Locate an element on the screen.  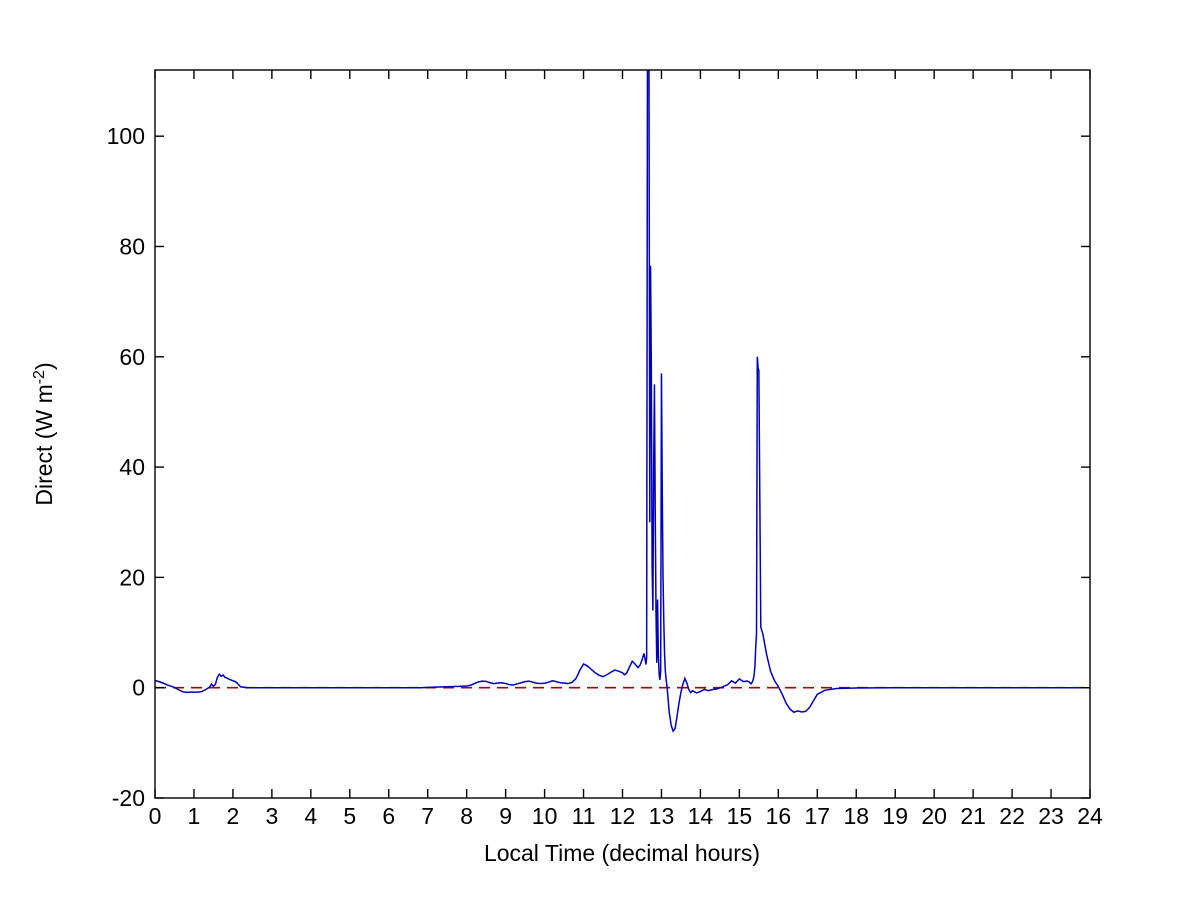
x-axis-title: Local Time (decimal hours) is located at coordinates (622, 853).